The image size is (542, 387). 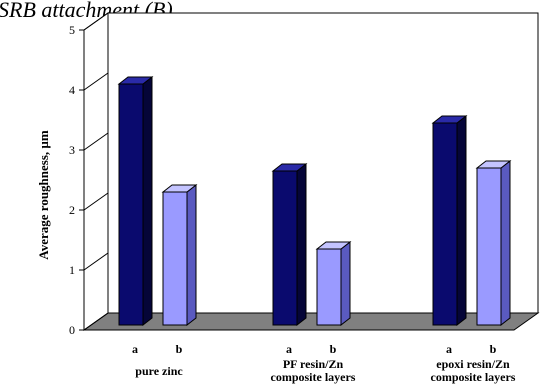 I want to click on side-wall, so click(x=96, y=171).